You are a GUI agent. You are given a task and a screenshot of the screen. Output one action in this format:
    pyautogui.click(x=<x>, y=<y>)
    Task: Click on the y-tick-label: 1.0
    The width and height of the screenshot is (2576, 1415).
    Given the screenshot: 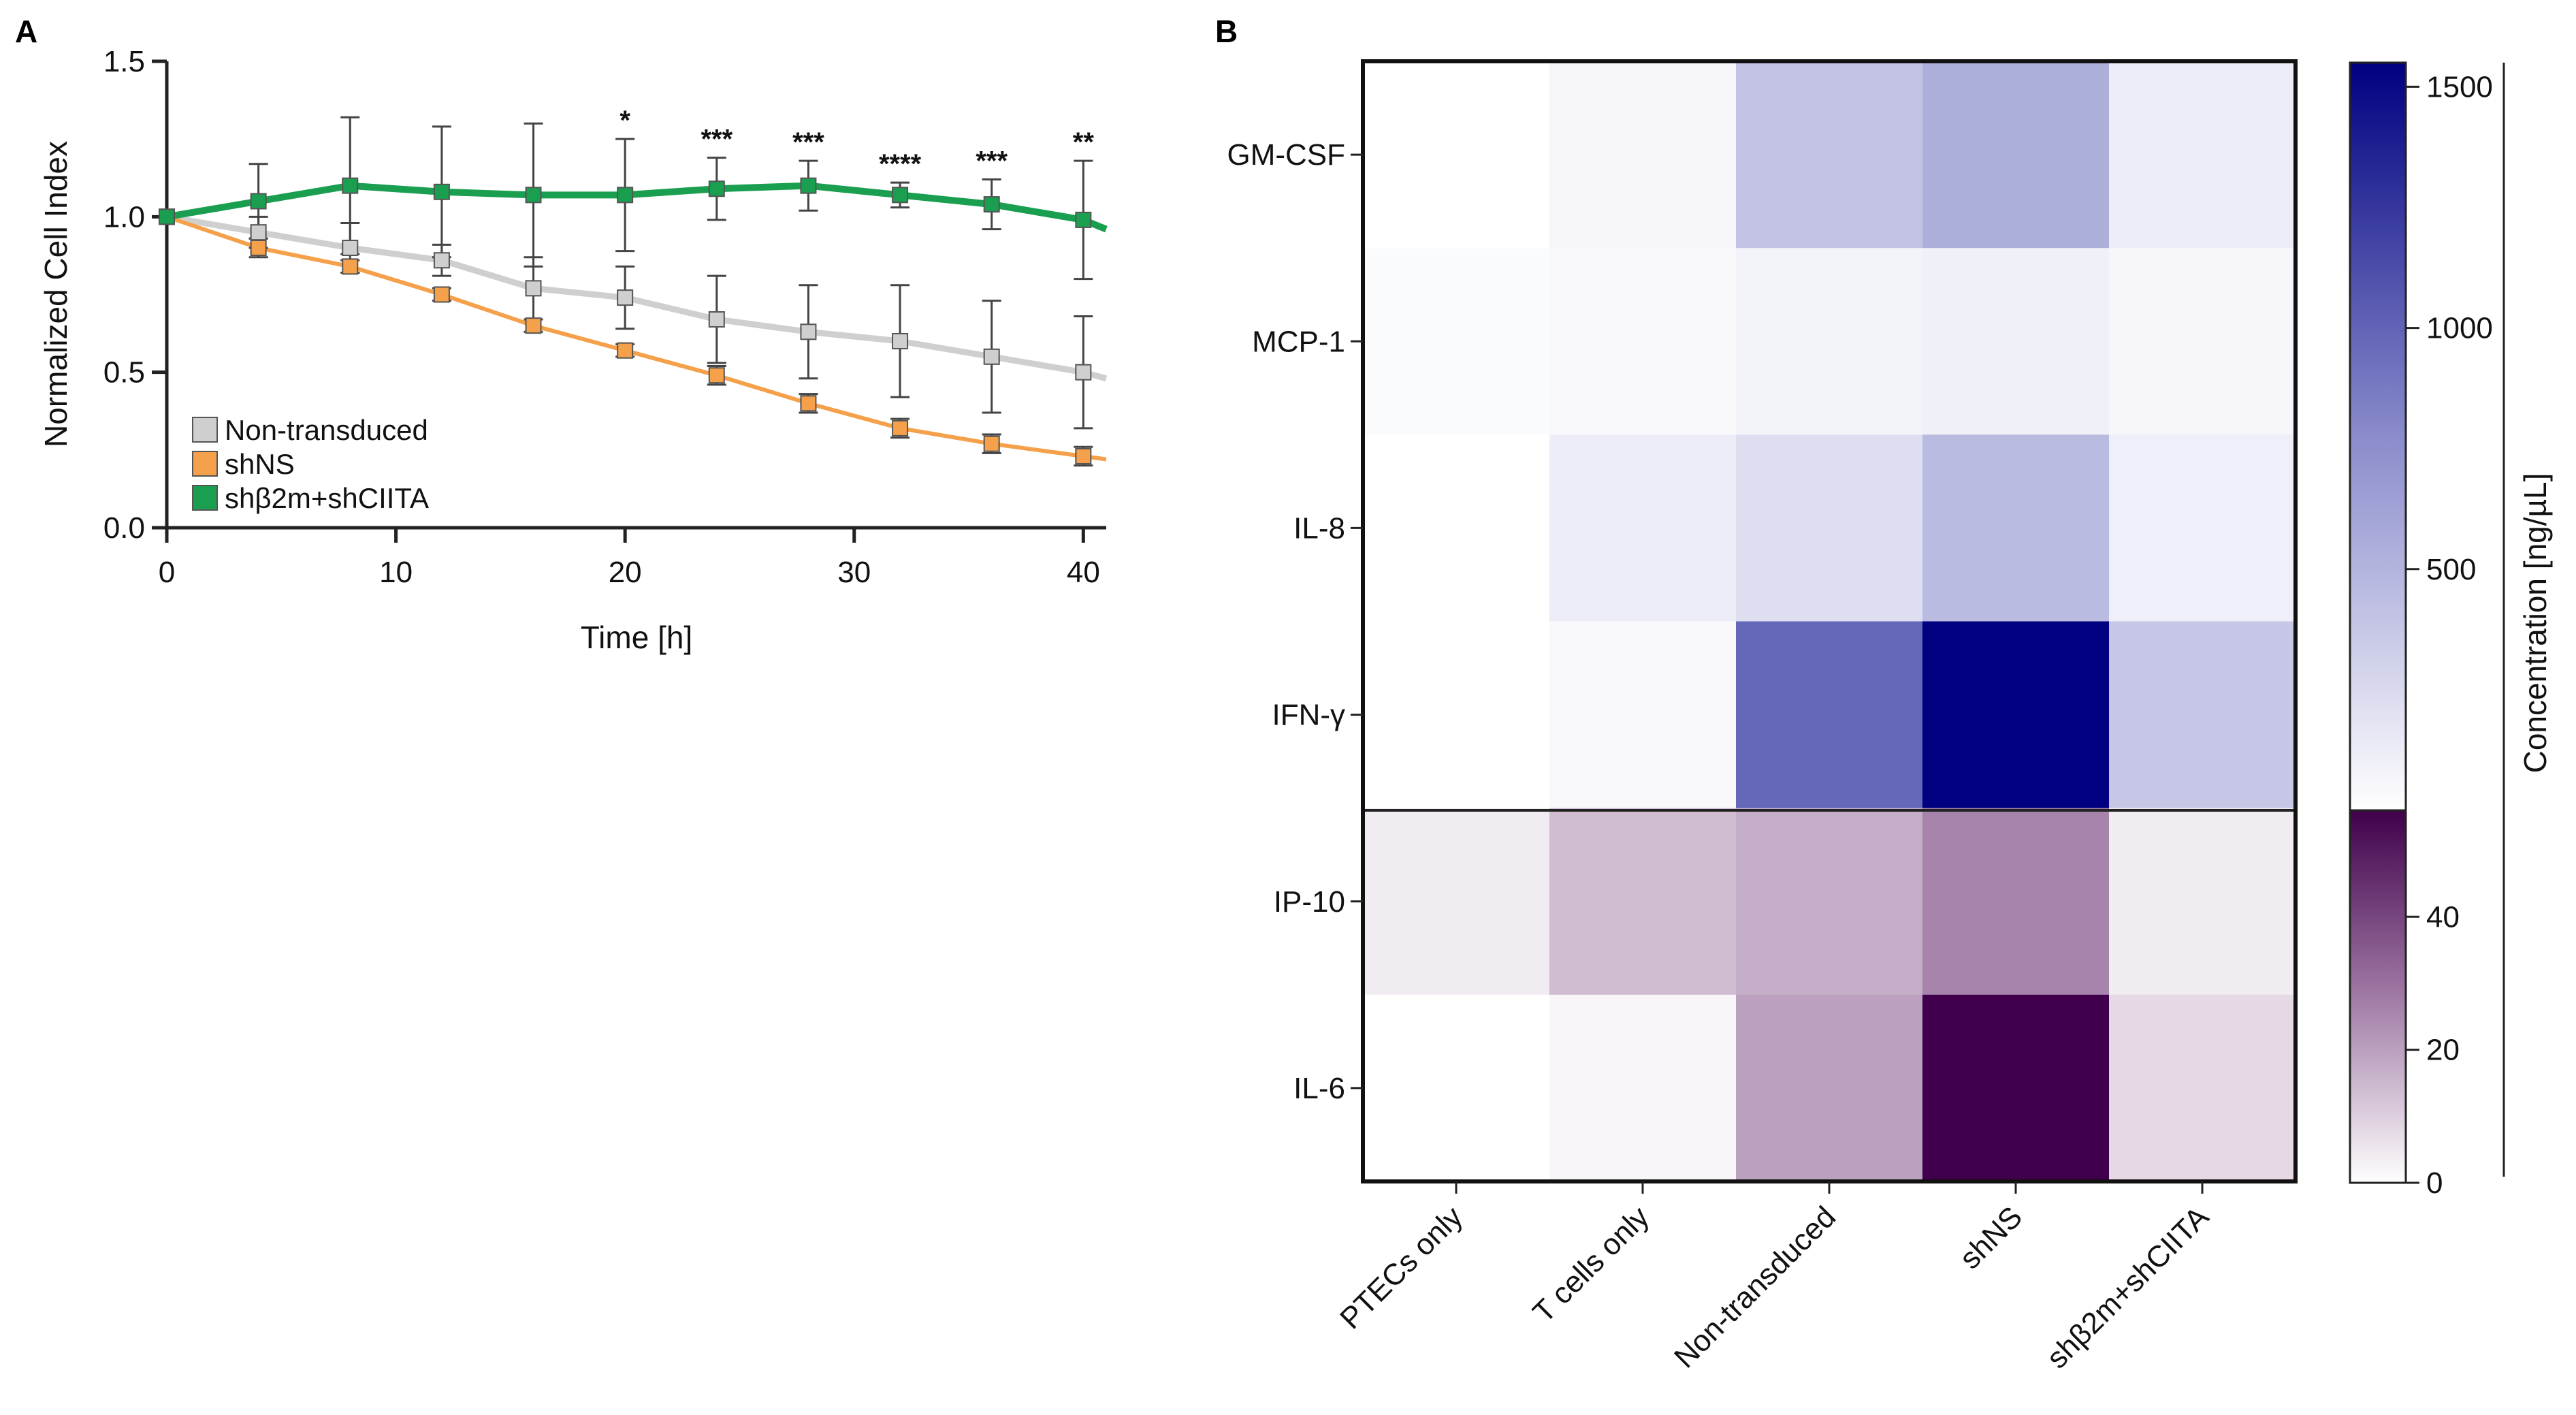 What is the action you would take?
    pyautogui.click(x=124, y=217)
    